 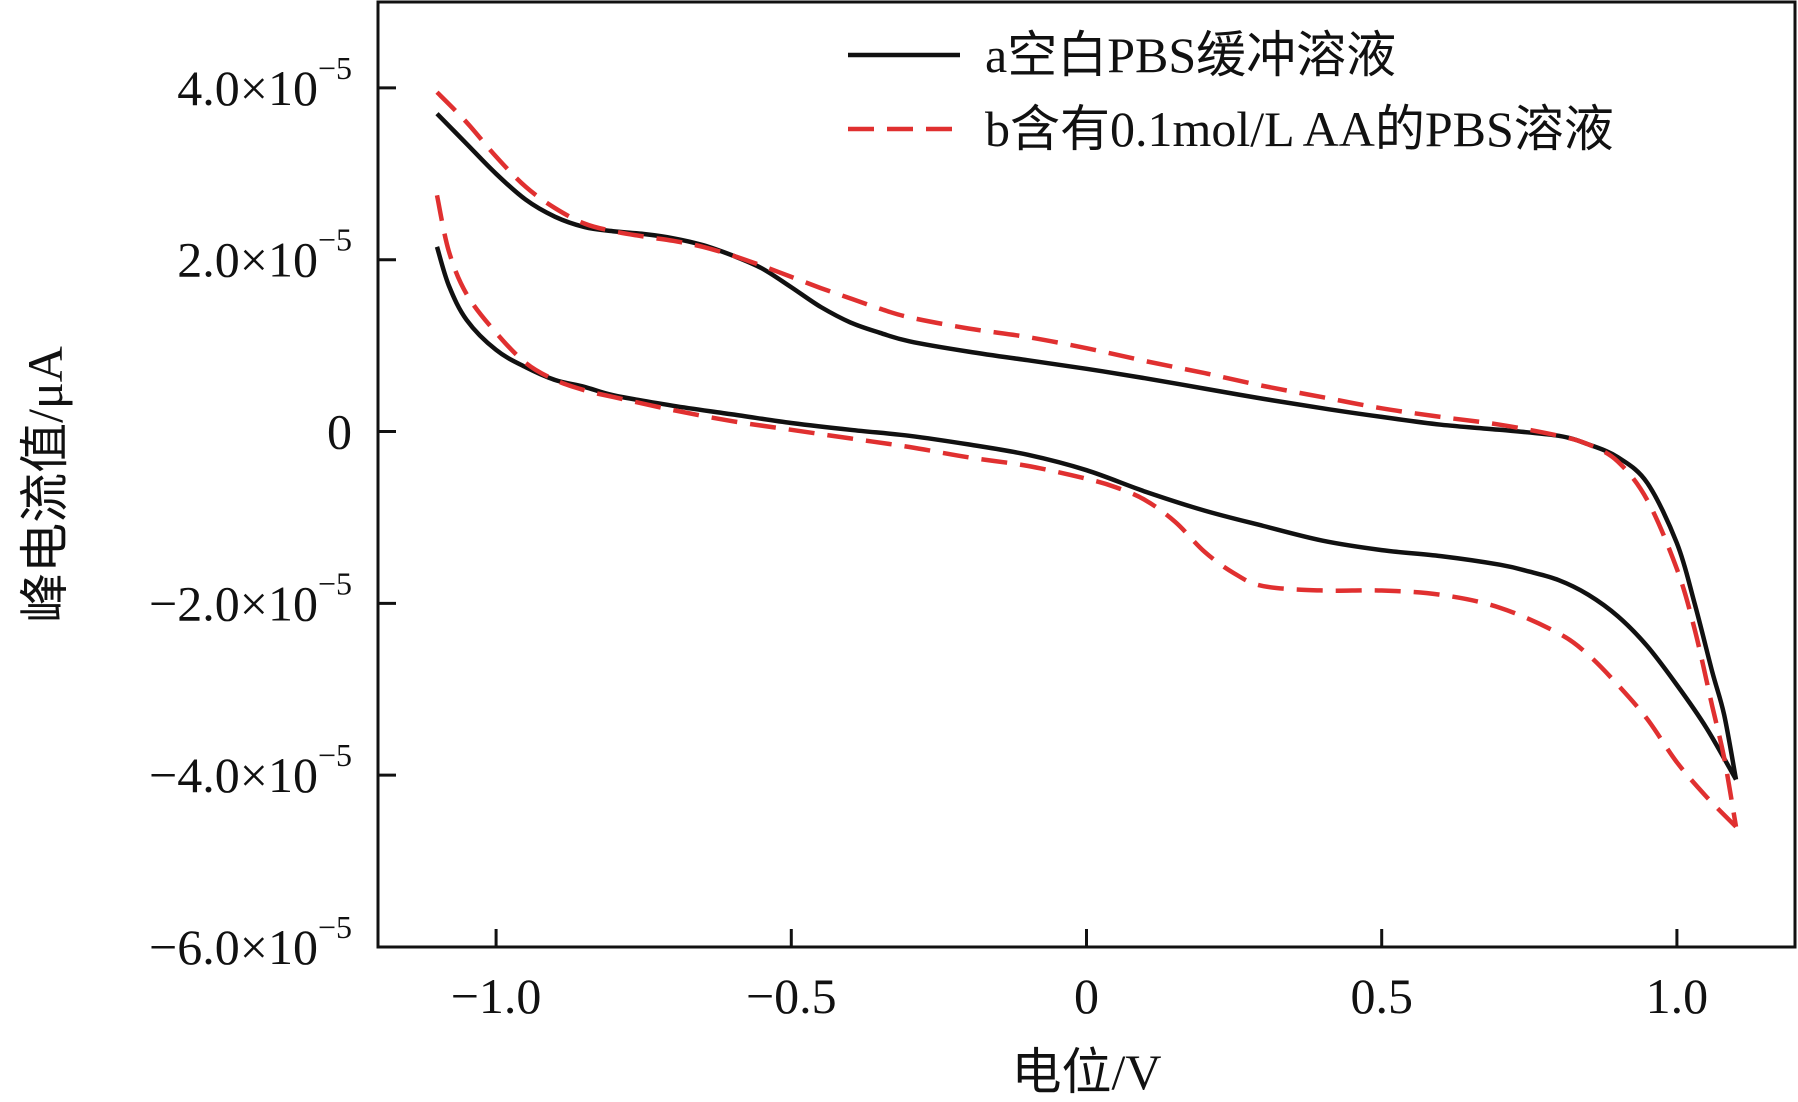 I want to click on y-tick-label: −6.0×10⁻⁵, so click(x=250, y=942).